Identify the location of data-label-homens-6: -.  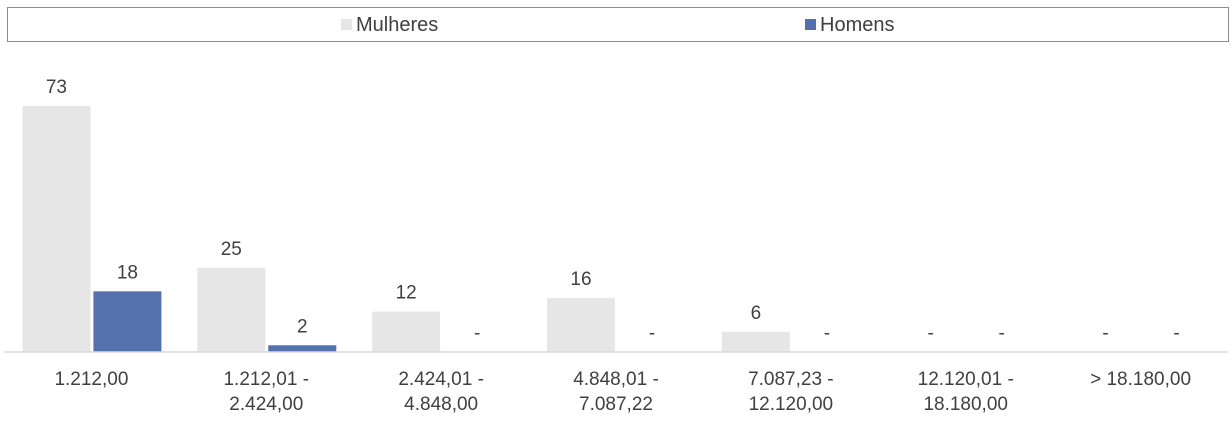
(1176, 333).